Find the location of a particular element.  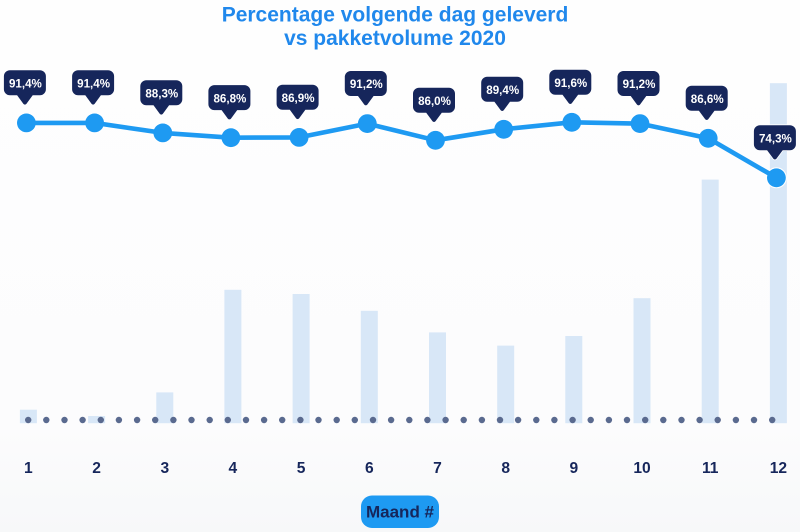

svg-text: 8 is located at coordinates (505, 468).